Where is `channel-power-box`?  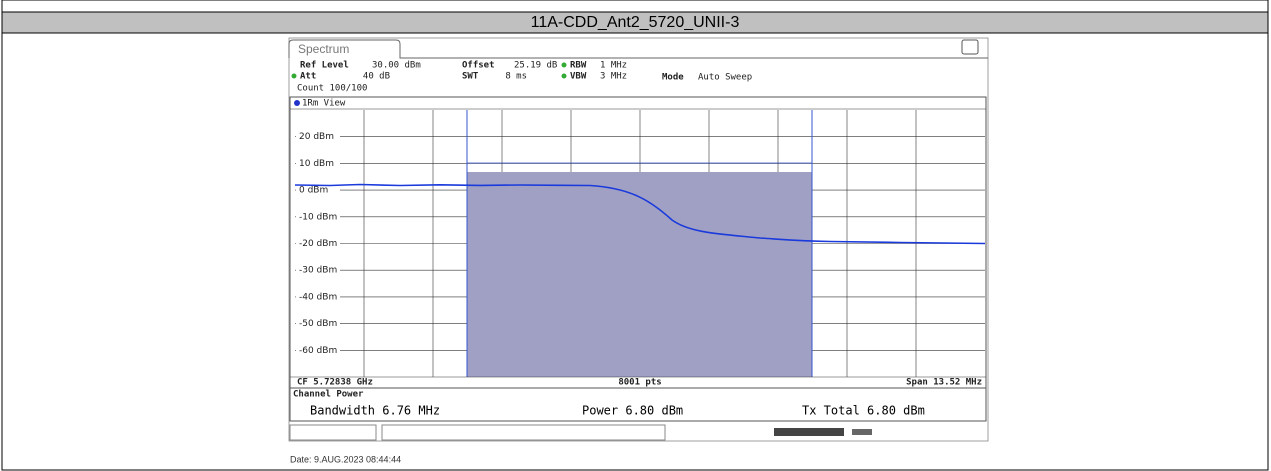
channel-power-box is located at coordinates (638, 404).